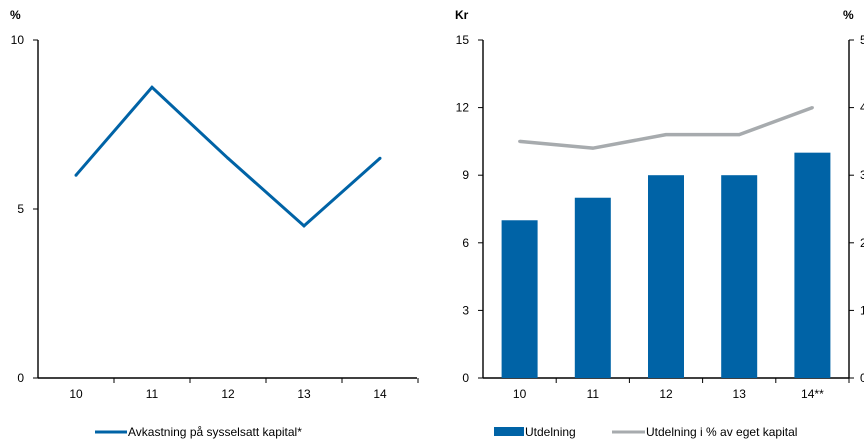 This screenshot has height=441, width=864. What do you see at coordinates (666, 394) in the screenshot?
I see `right-x-tick-label: 12` at bounding box center [666, 394].